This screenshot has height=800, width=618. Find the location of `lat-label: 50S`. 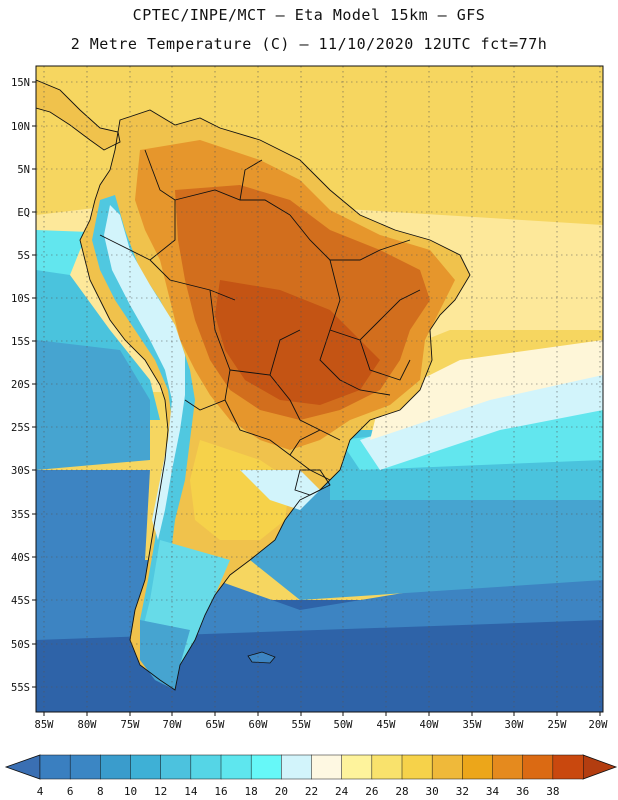

lat-label: 50S is located at coordinates (20, 645).